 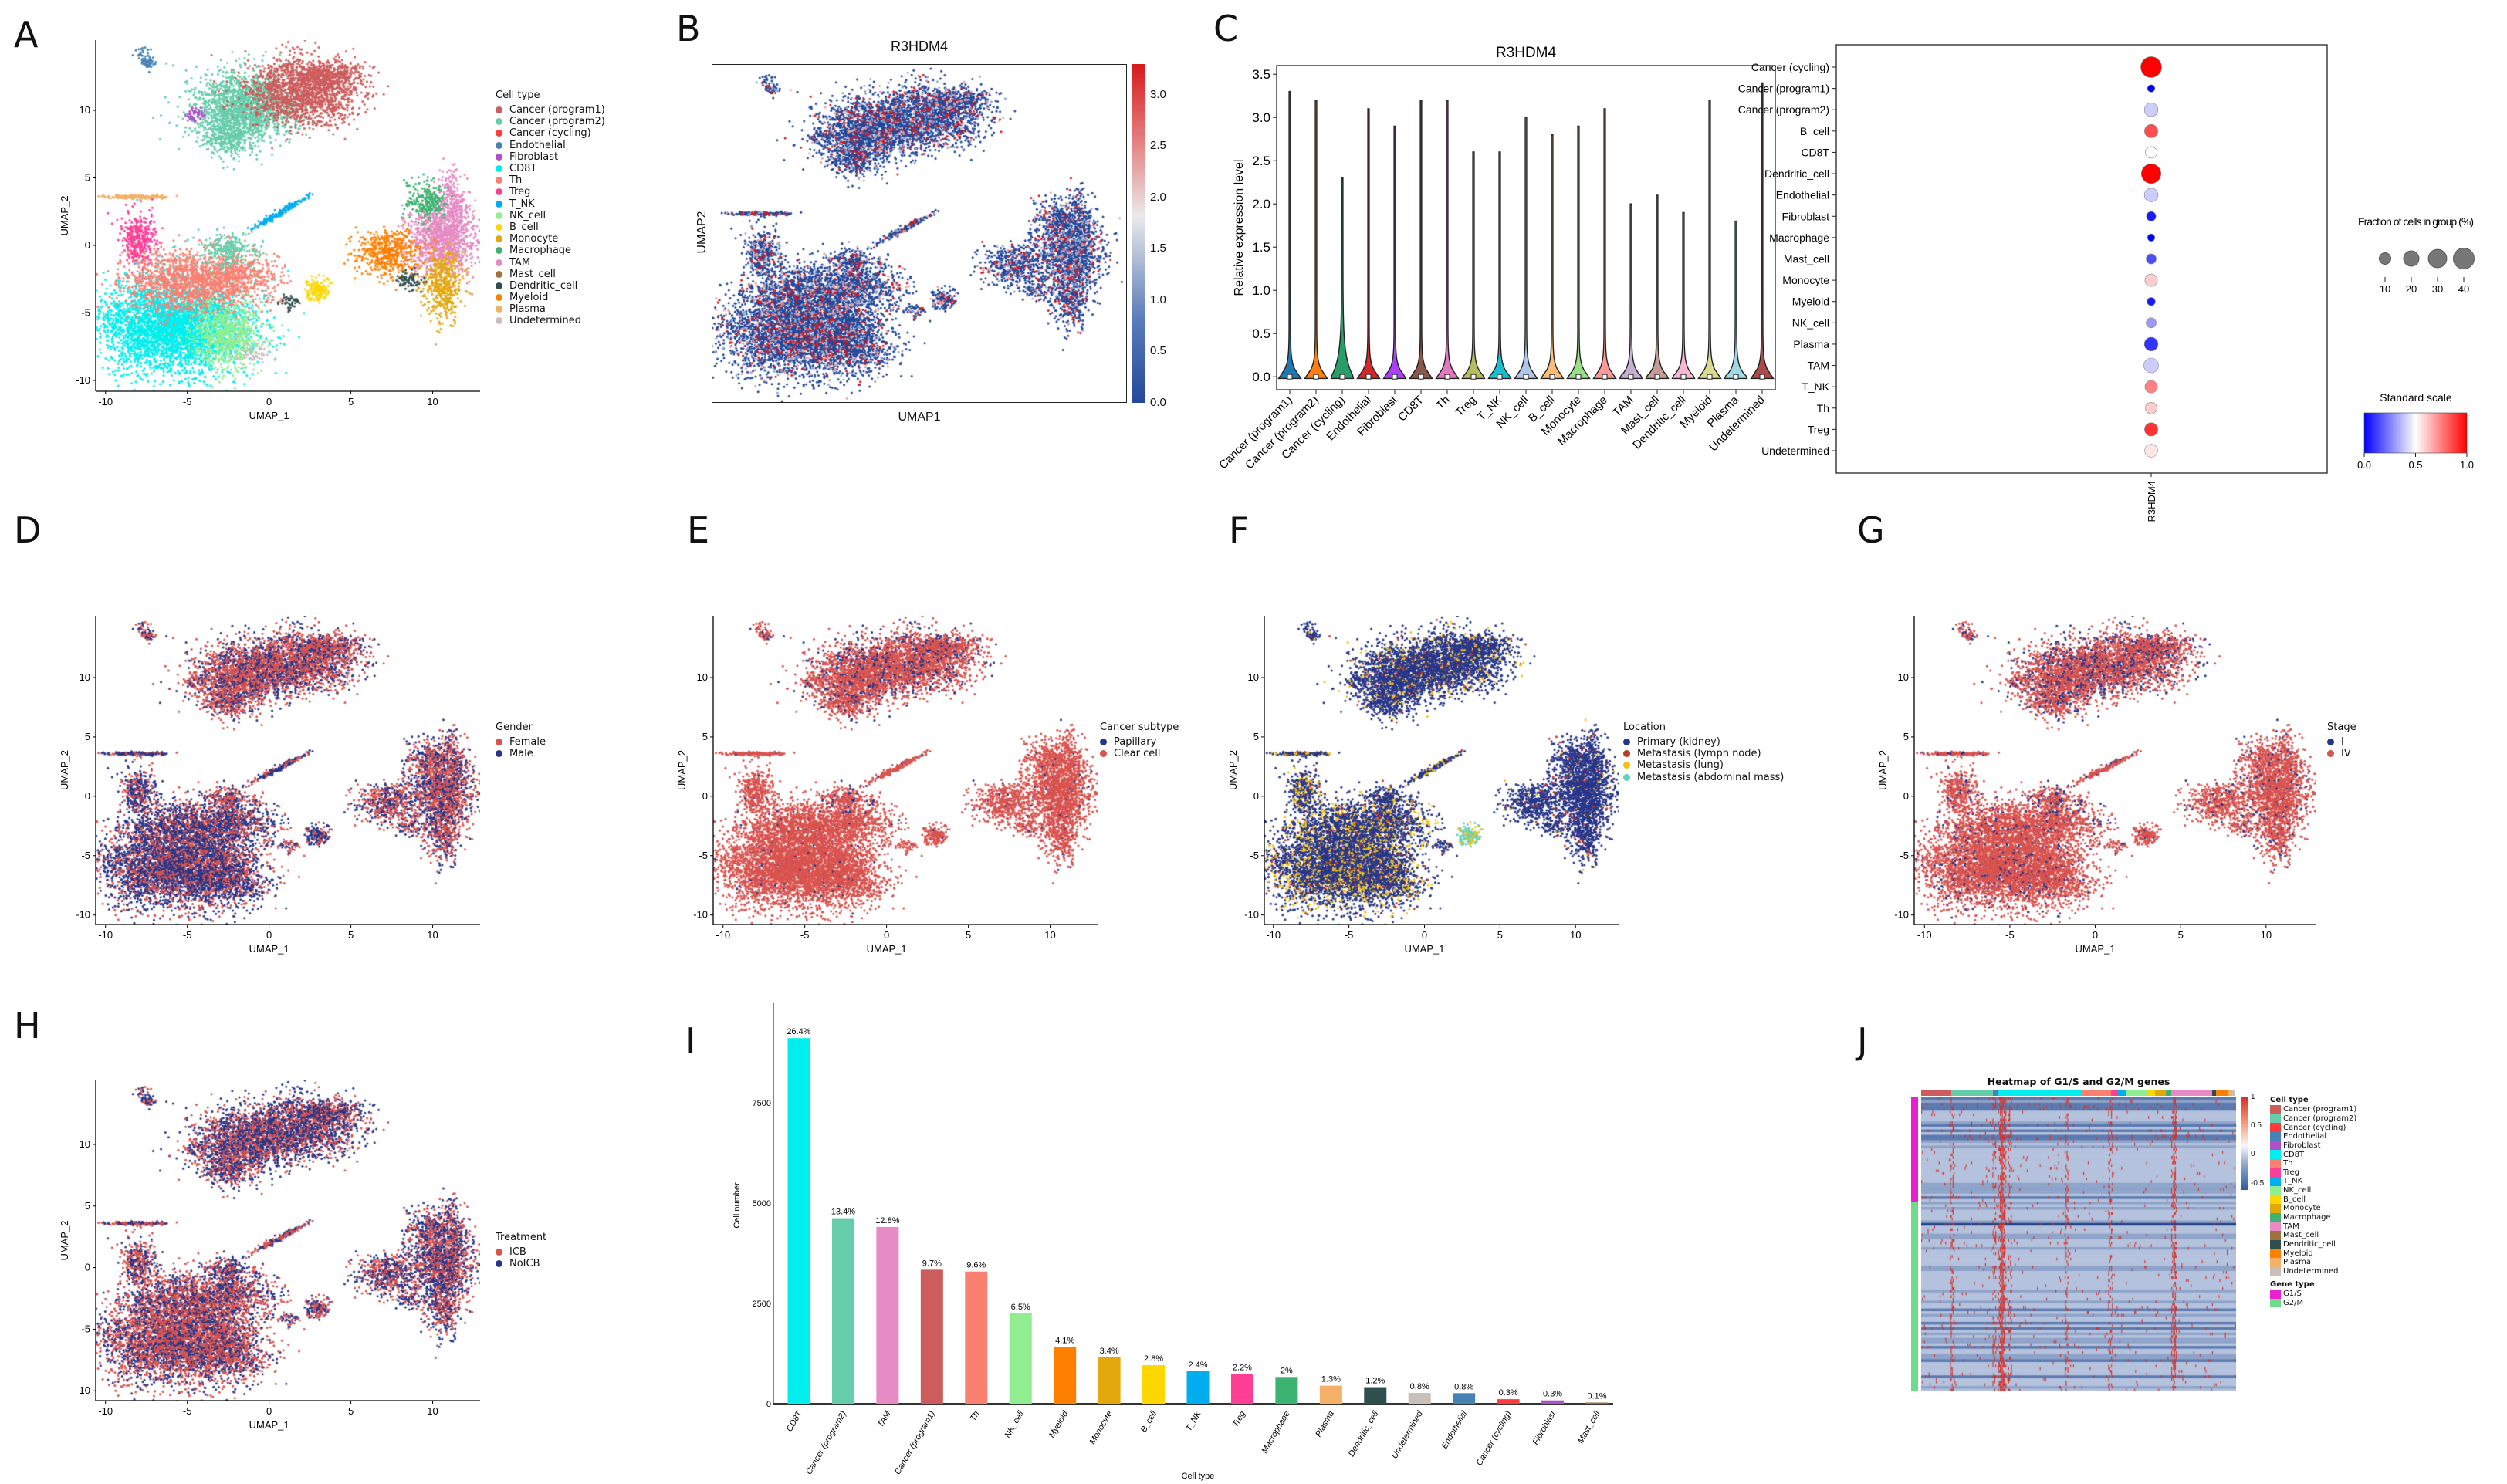 I want to click on colorbar-tick-label: 2.5, so click(x=1158, y=146).